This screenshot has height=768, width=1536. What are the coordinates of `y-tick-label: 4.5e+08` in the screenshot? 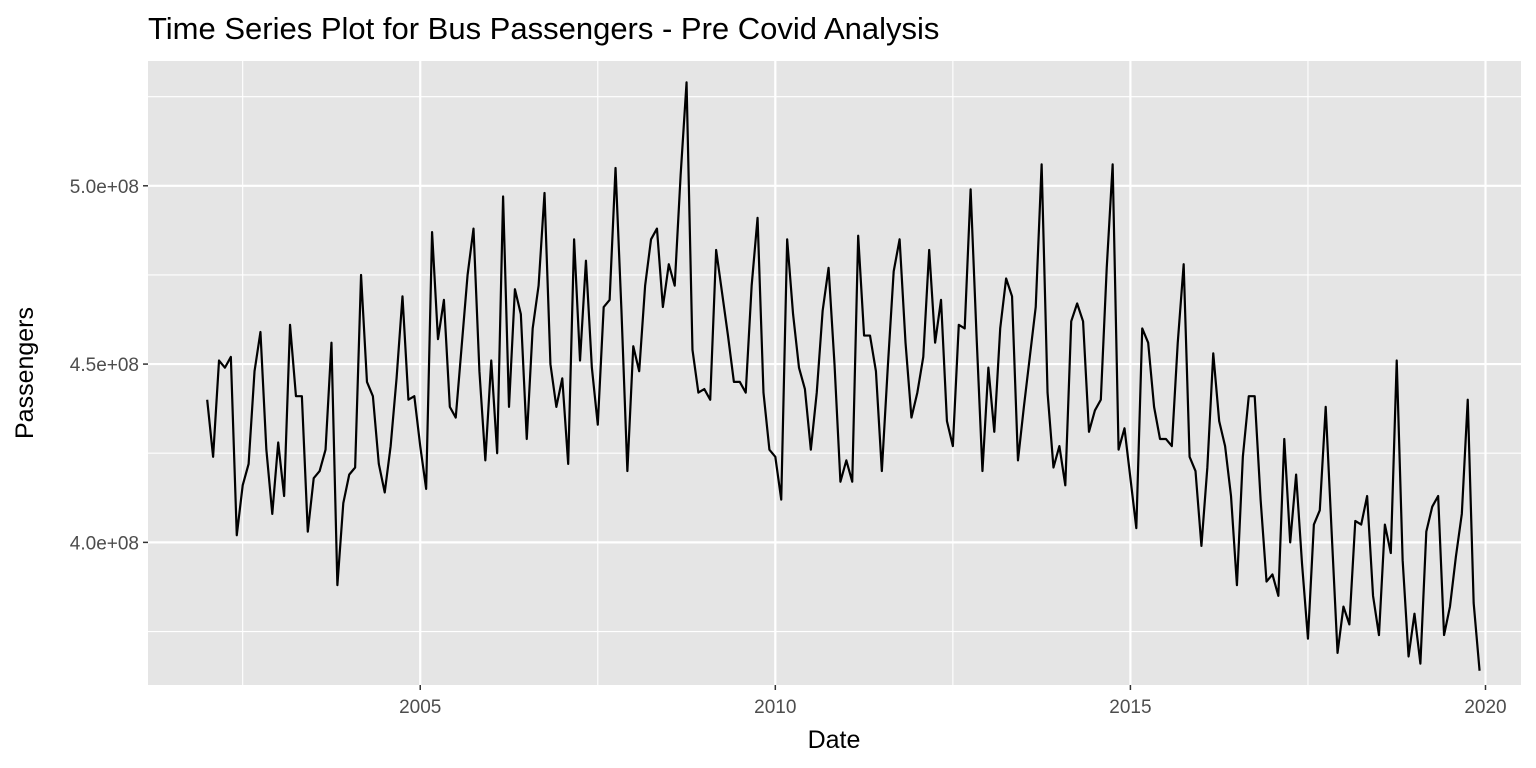 It's located at (104, 365).